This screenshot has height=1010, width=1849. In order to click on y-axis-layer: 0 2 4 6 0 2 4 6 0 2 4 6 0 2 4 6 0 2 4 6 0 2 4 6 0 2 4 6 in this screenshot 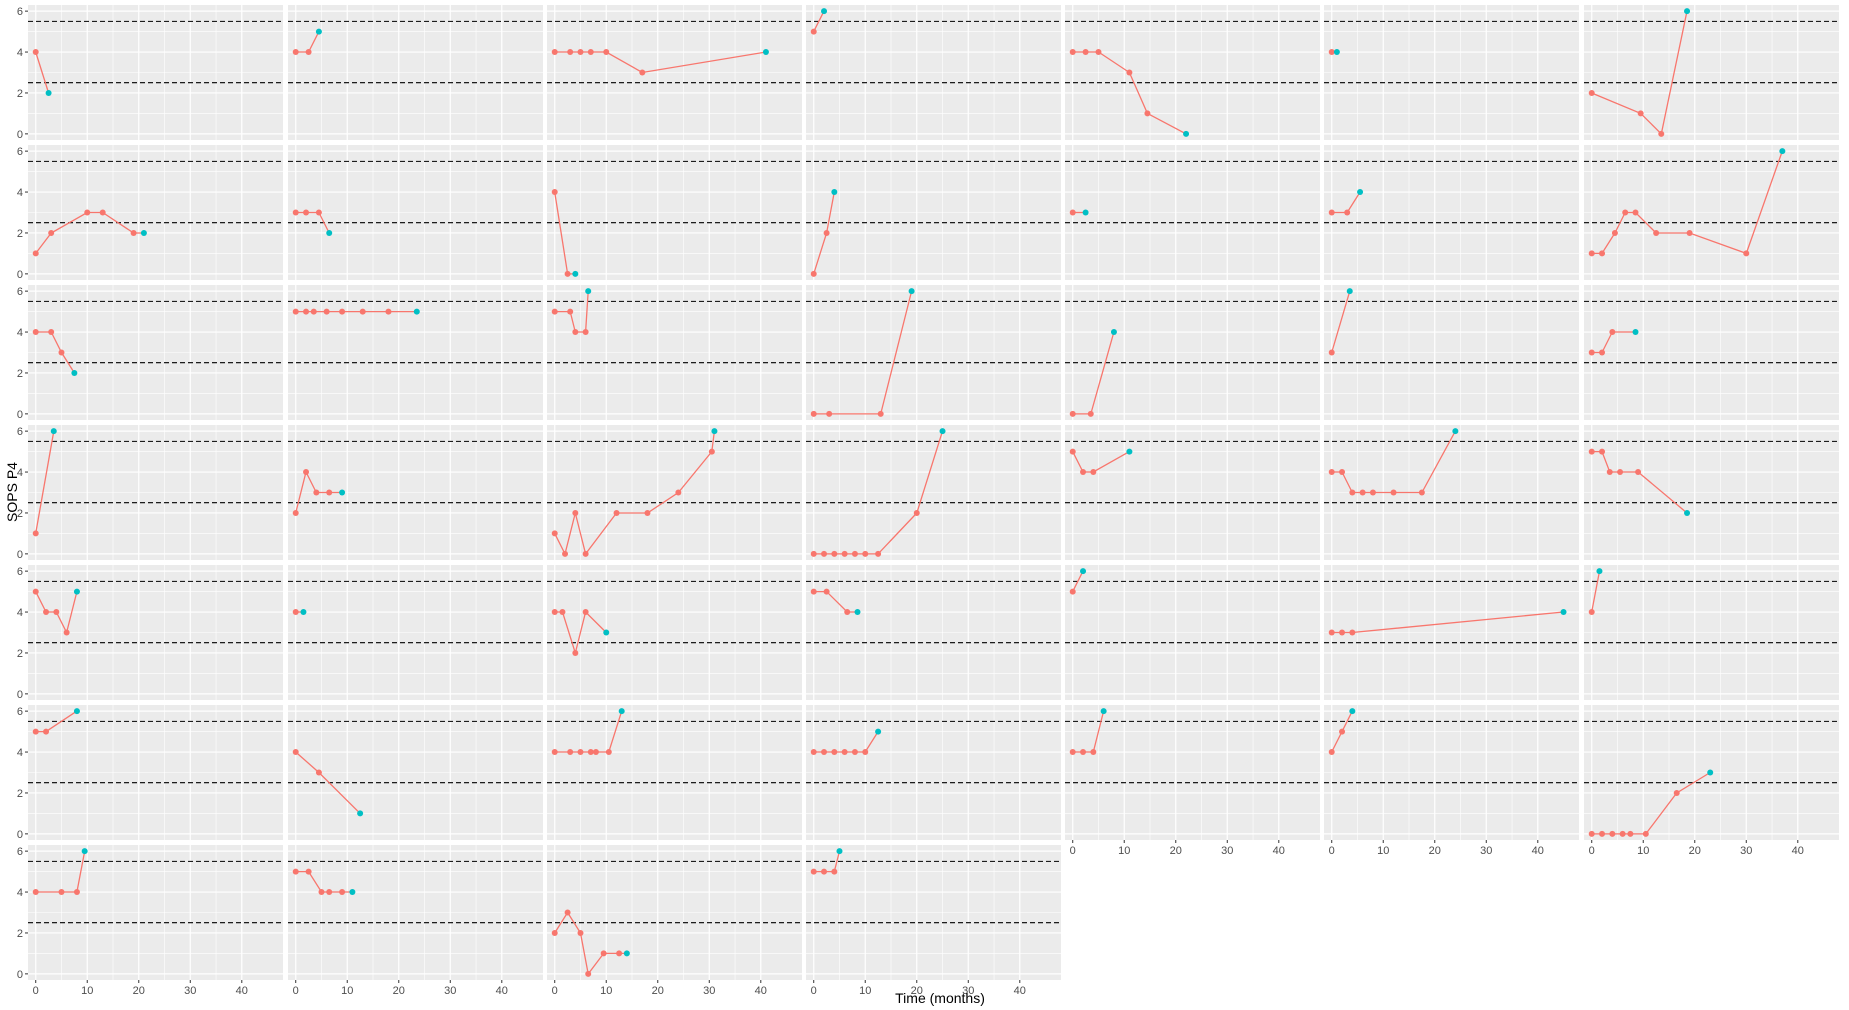, I will do `click(22, 493)`.